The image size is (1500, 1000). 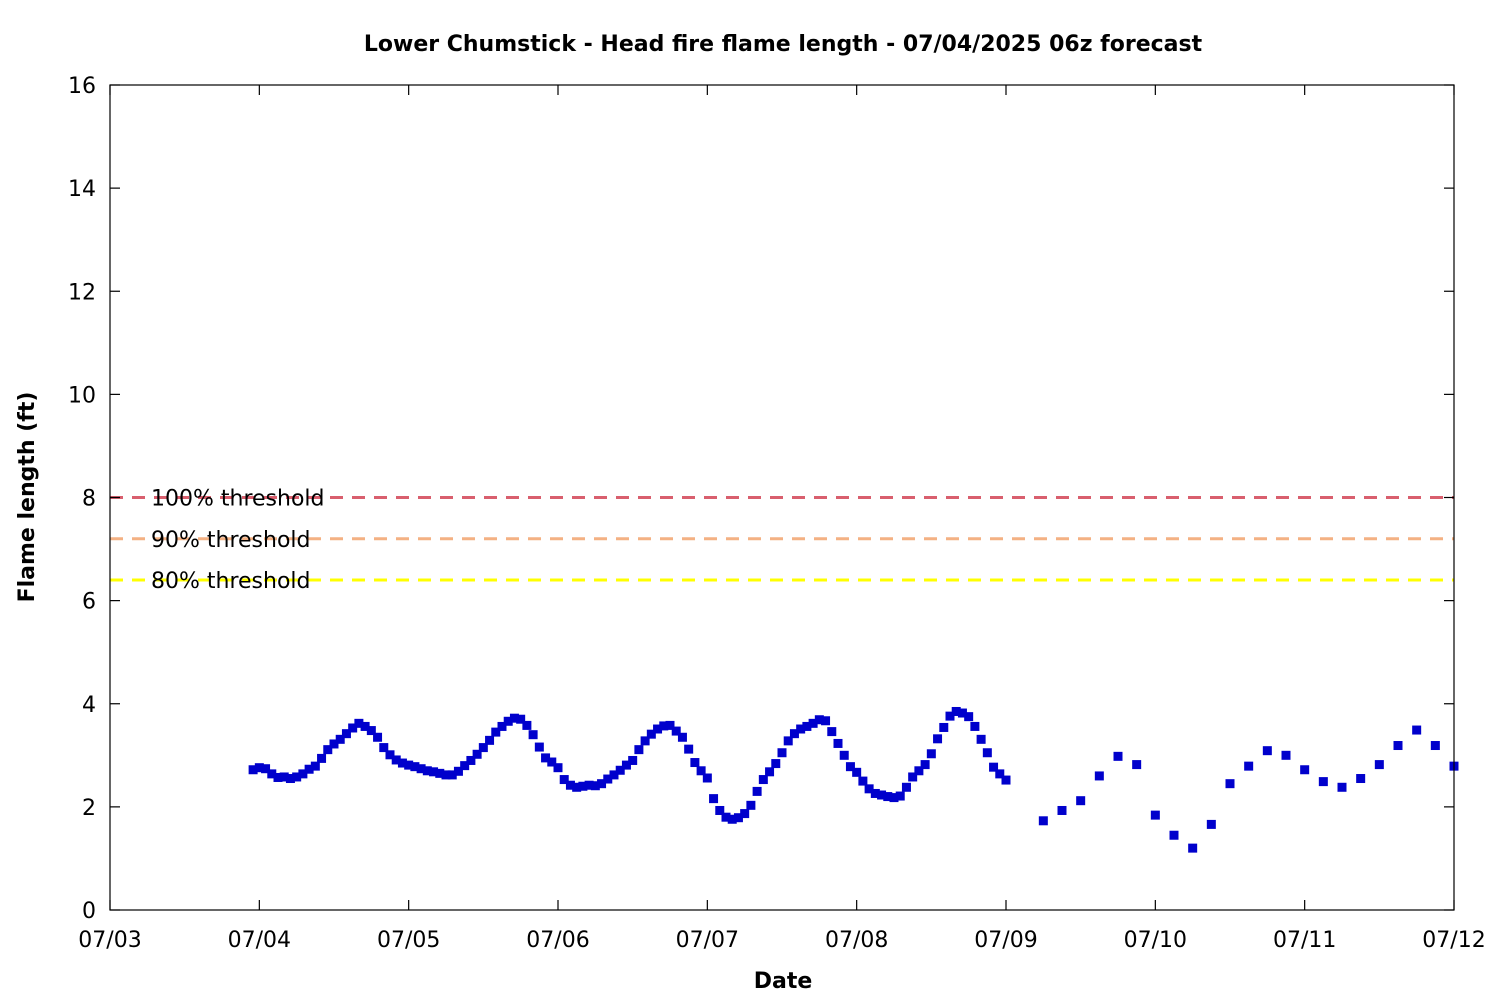 I want to click on x-tick-label: 07/04, so click(x=259, y=940).